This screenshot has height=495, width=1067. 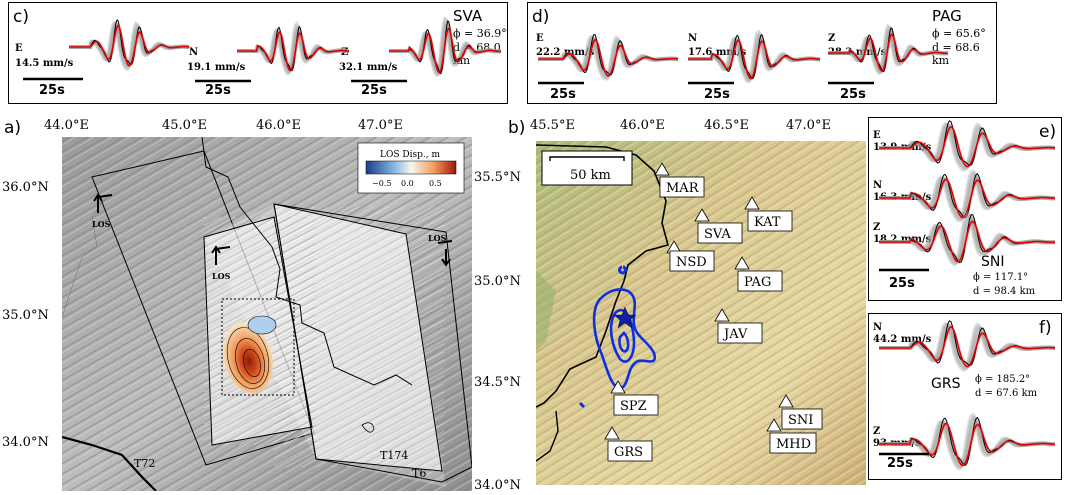 I want to click on panel-a-lat-tick: 34.0°N, so click(x=25, y=442).